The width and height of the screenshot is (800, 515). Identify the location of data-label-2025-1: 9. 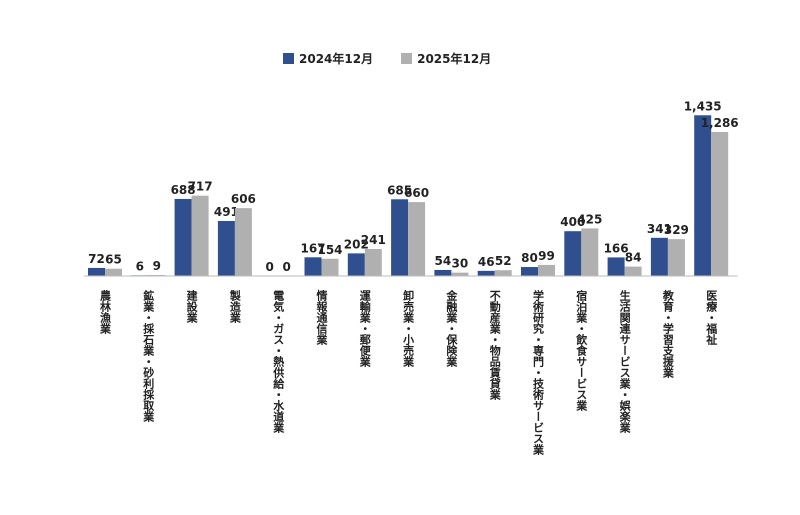
(157, 266).